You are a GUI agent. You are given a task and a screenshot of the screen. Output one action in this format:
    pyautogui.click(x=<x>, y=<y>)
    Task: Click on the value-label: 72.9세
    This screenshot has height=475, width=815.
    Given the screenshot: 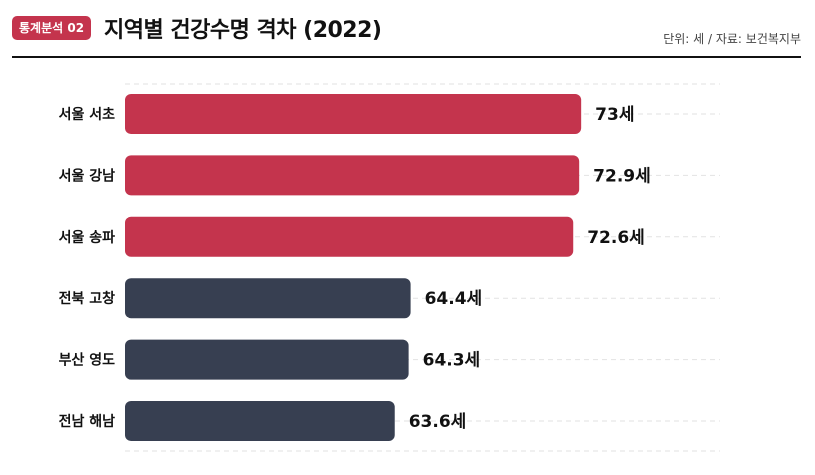 What is the action you would take?
    pyautogui.click(x=622, y=176)
    